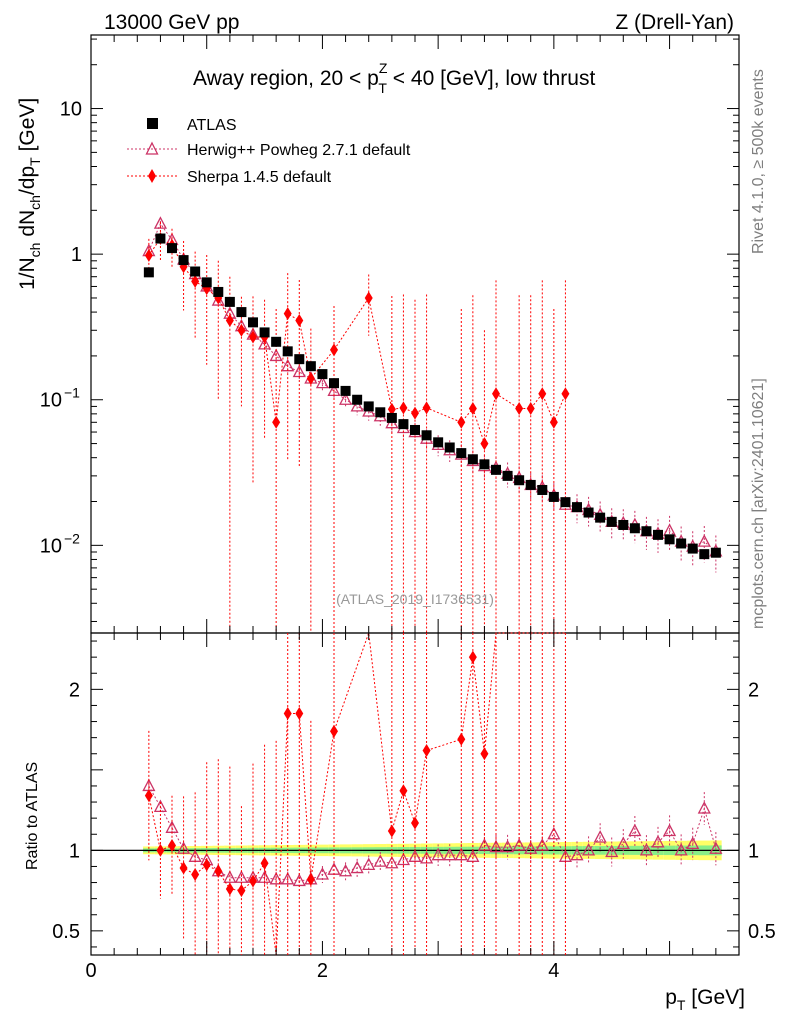 This screenshot has width=786, height=1024. What do you see at coordinates (415, 599) in the screenshot?
I see `analysis-id-label: (ATLAS_2019_I1736531)` at bounding box center [415, 599].